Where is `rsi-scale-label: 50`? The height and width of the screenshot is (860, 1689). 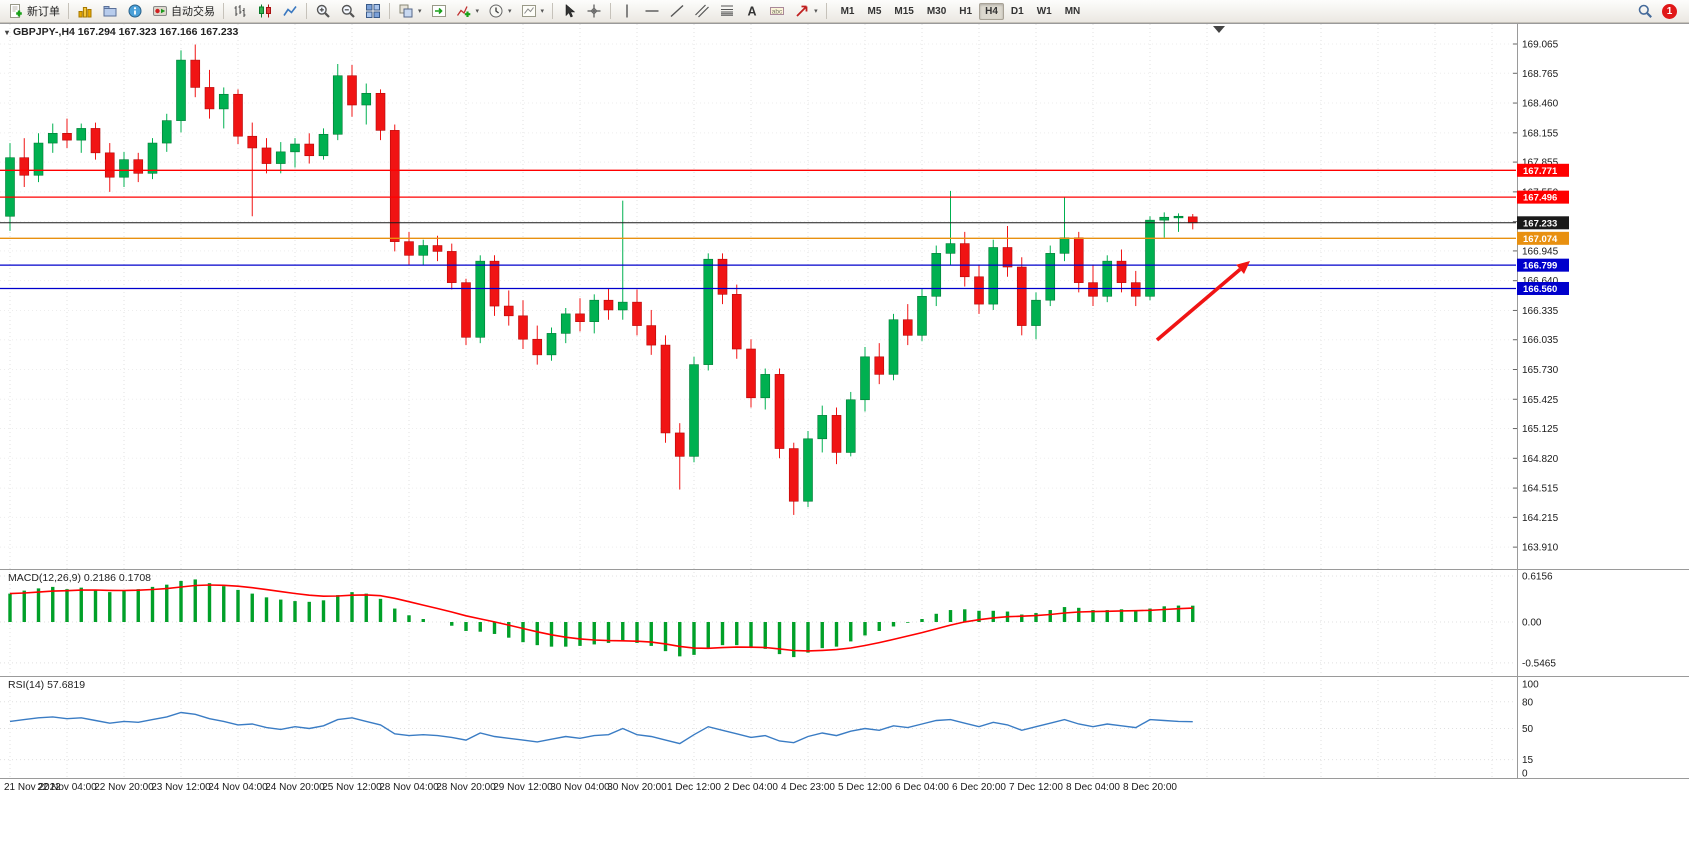 rsi-scale-label: 50 is located at coordinates (1528, 729).